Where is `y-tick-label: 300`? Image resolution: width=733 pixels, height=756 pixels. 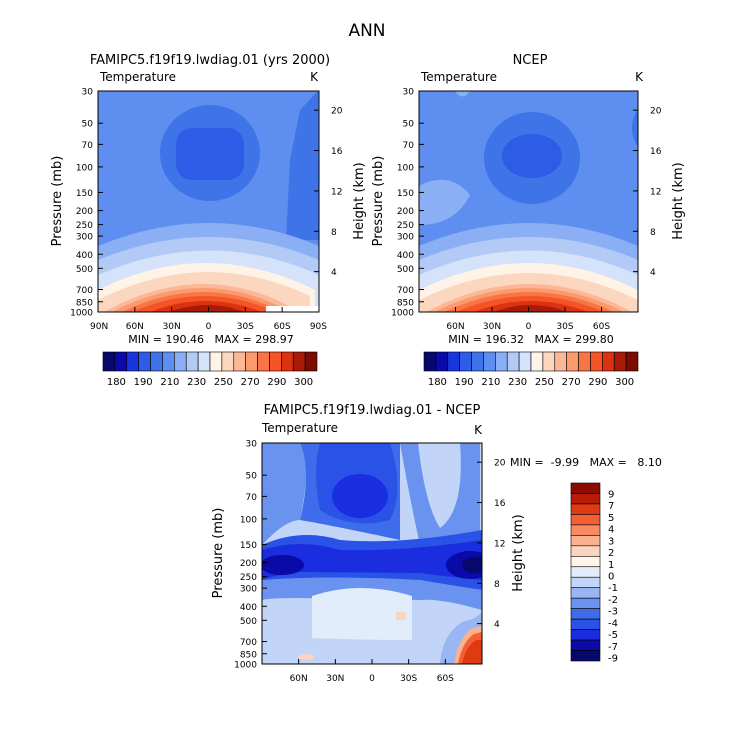 y-tick-label: 300 is located at coordinates (84, 238).